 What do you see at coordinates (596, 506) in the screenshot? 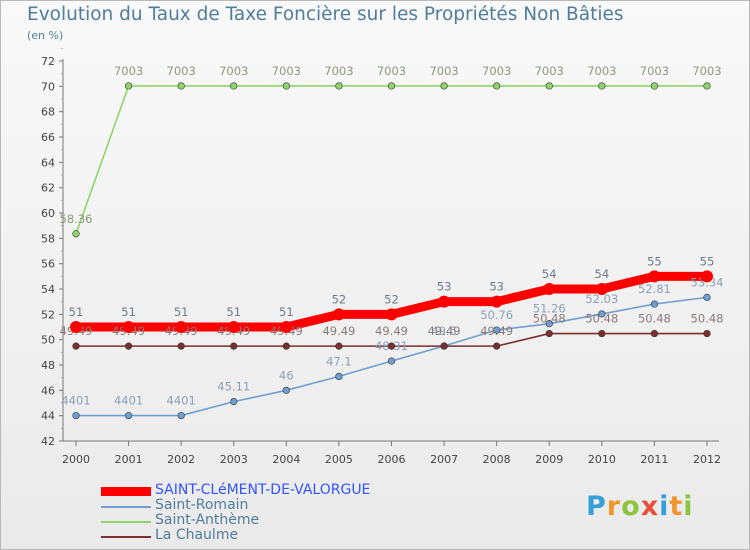
I see `logo-letter: P` at bounding box center [596, 506].